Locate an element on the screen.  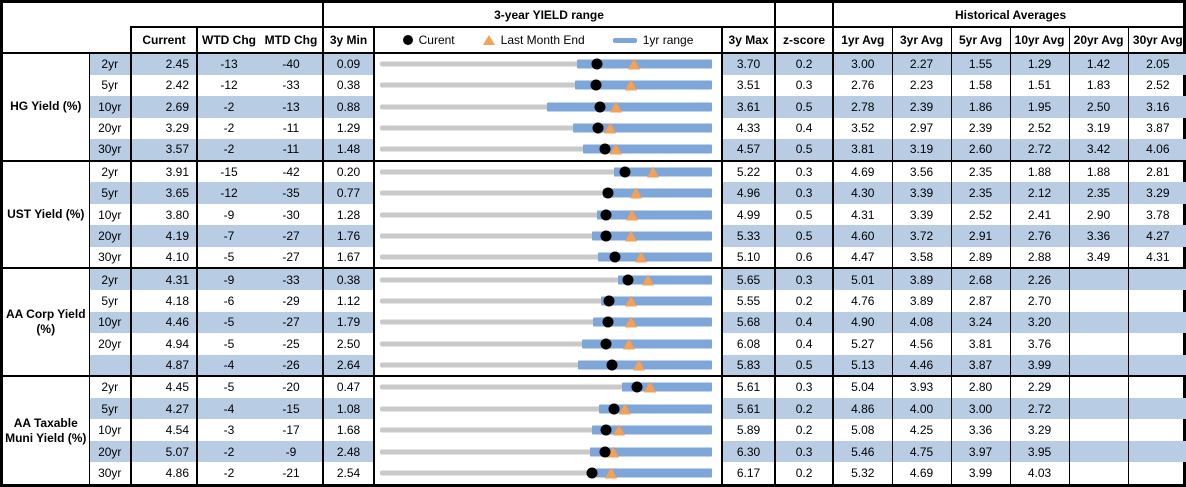
max-3y-cell: 5.83 is located at coordinates (749, 365).